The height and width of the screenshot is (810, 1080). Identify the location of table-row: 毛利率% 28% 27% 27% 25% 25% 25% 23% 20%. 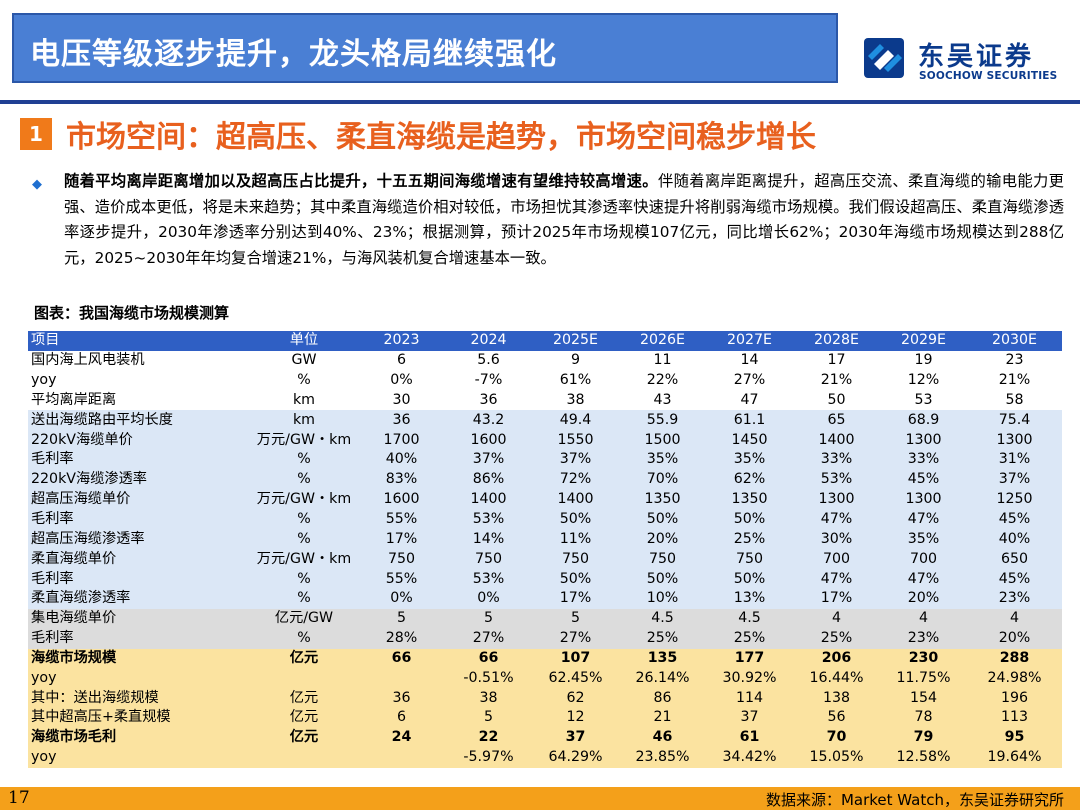
(545, 638).